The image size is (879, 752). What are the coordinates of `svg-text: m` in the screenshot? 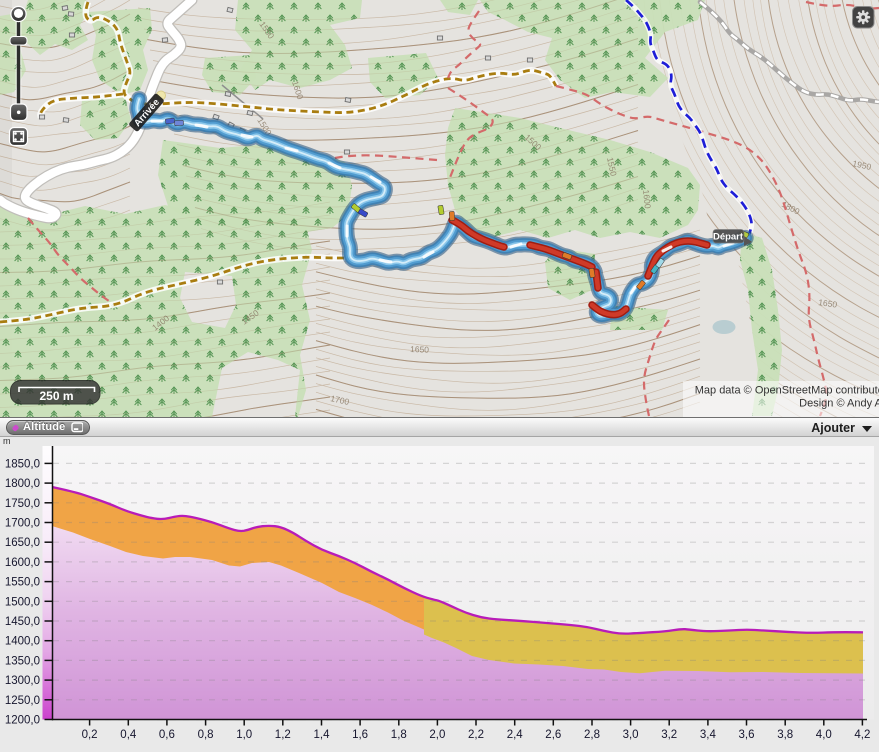 It's located at (7, 441).